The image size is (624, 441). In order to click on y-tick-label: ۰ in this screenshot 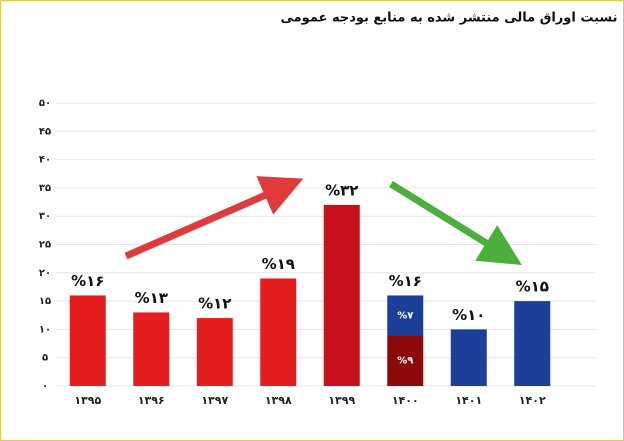, I will do `click(45, 386)`.